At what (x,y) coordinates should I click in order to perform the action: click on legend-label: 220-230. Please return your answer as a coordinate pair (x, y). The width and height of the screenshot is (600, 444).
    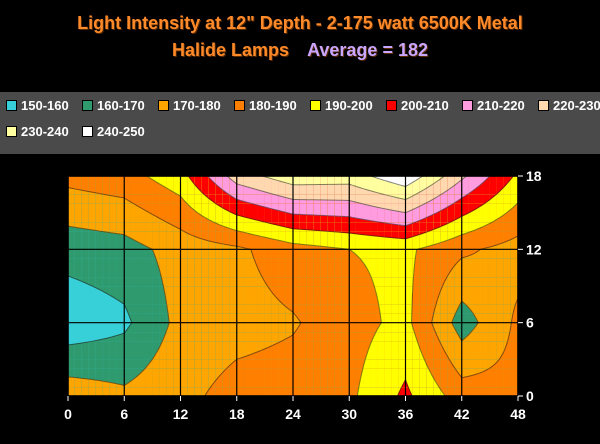
    Looking at the image, I should click on (576, 105).